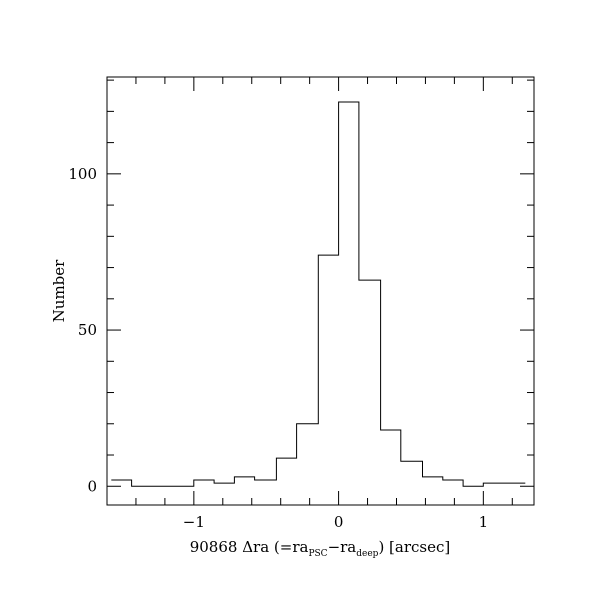  What do you see at coordinates (59, 290) in the screenshot?
I see `y-axis-title: Number` at bounding box center [59, 290].